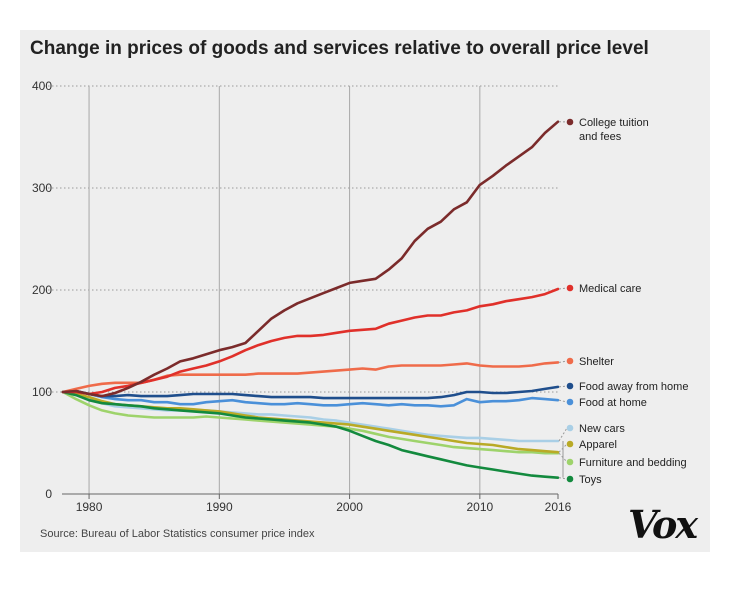 The width and height of the screenshot is (750, 594). I want to click on legend-label: Medical care, so click(610, 289).